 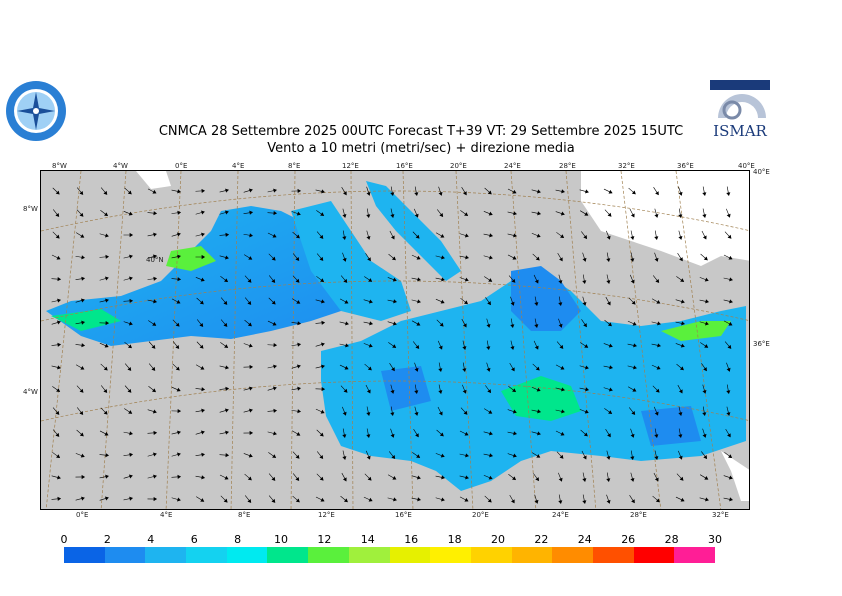 What do you see at coordinates (567, 166) in the screenshot?
I see `axis-tick-label: 28°E` at bounding box center [567, 166].